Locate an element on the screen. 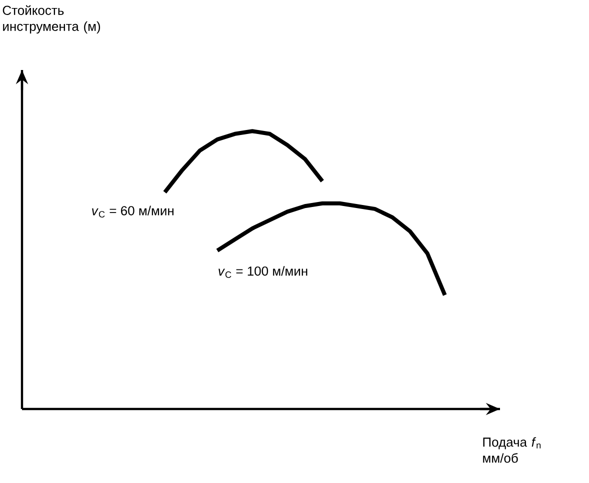  text: Стойкость инструмента (м) is located at coordinates (51, 19).